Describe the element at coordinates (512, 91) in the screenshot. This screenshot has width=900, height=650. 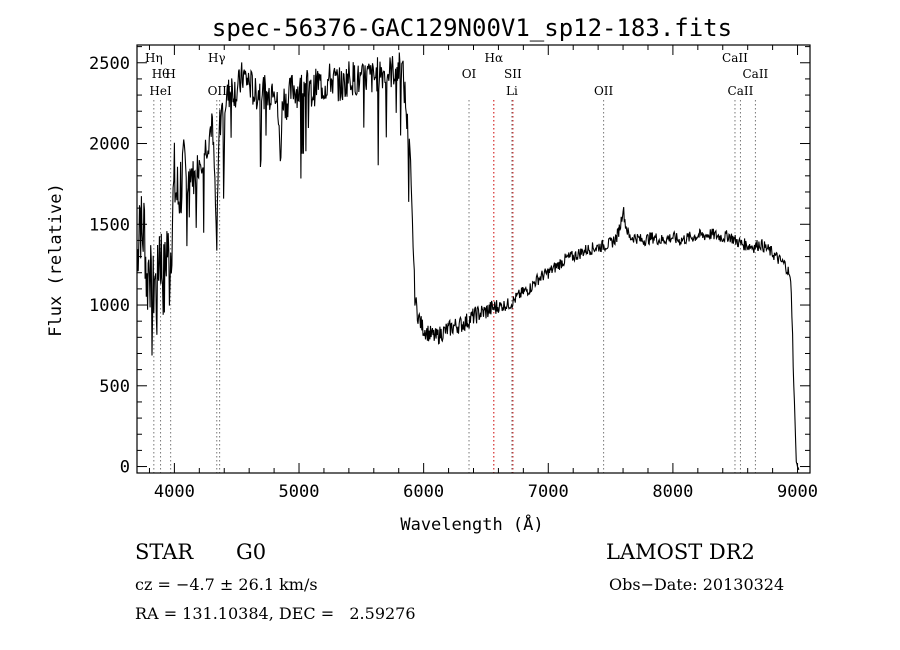
I see `line-marker-label: Li` at that location.